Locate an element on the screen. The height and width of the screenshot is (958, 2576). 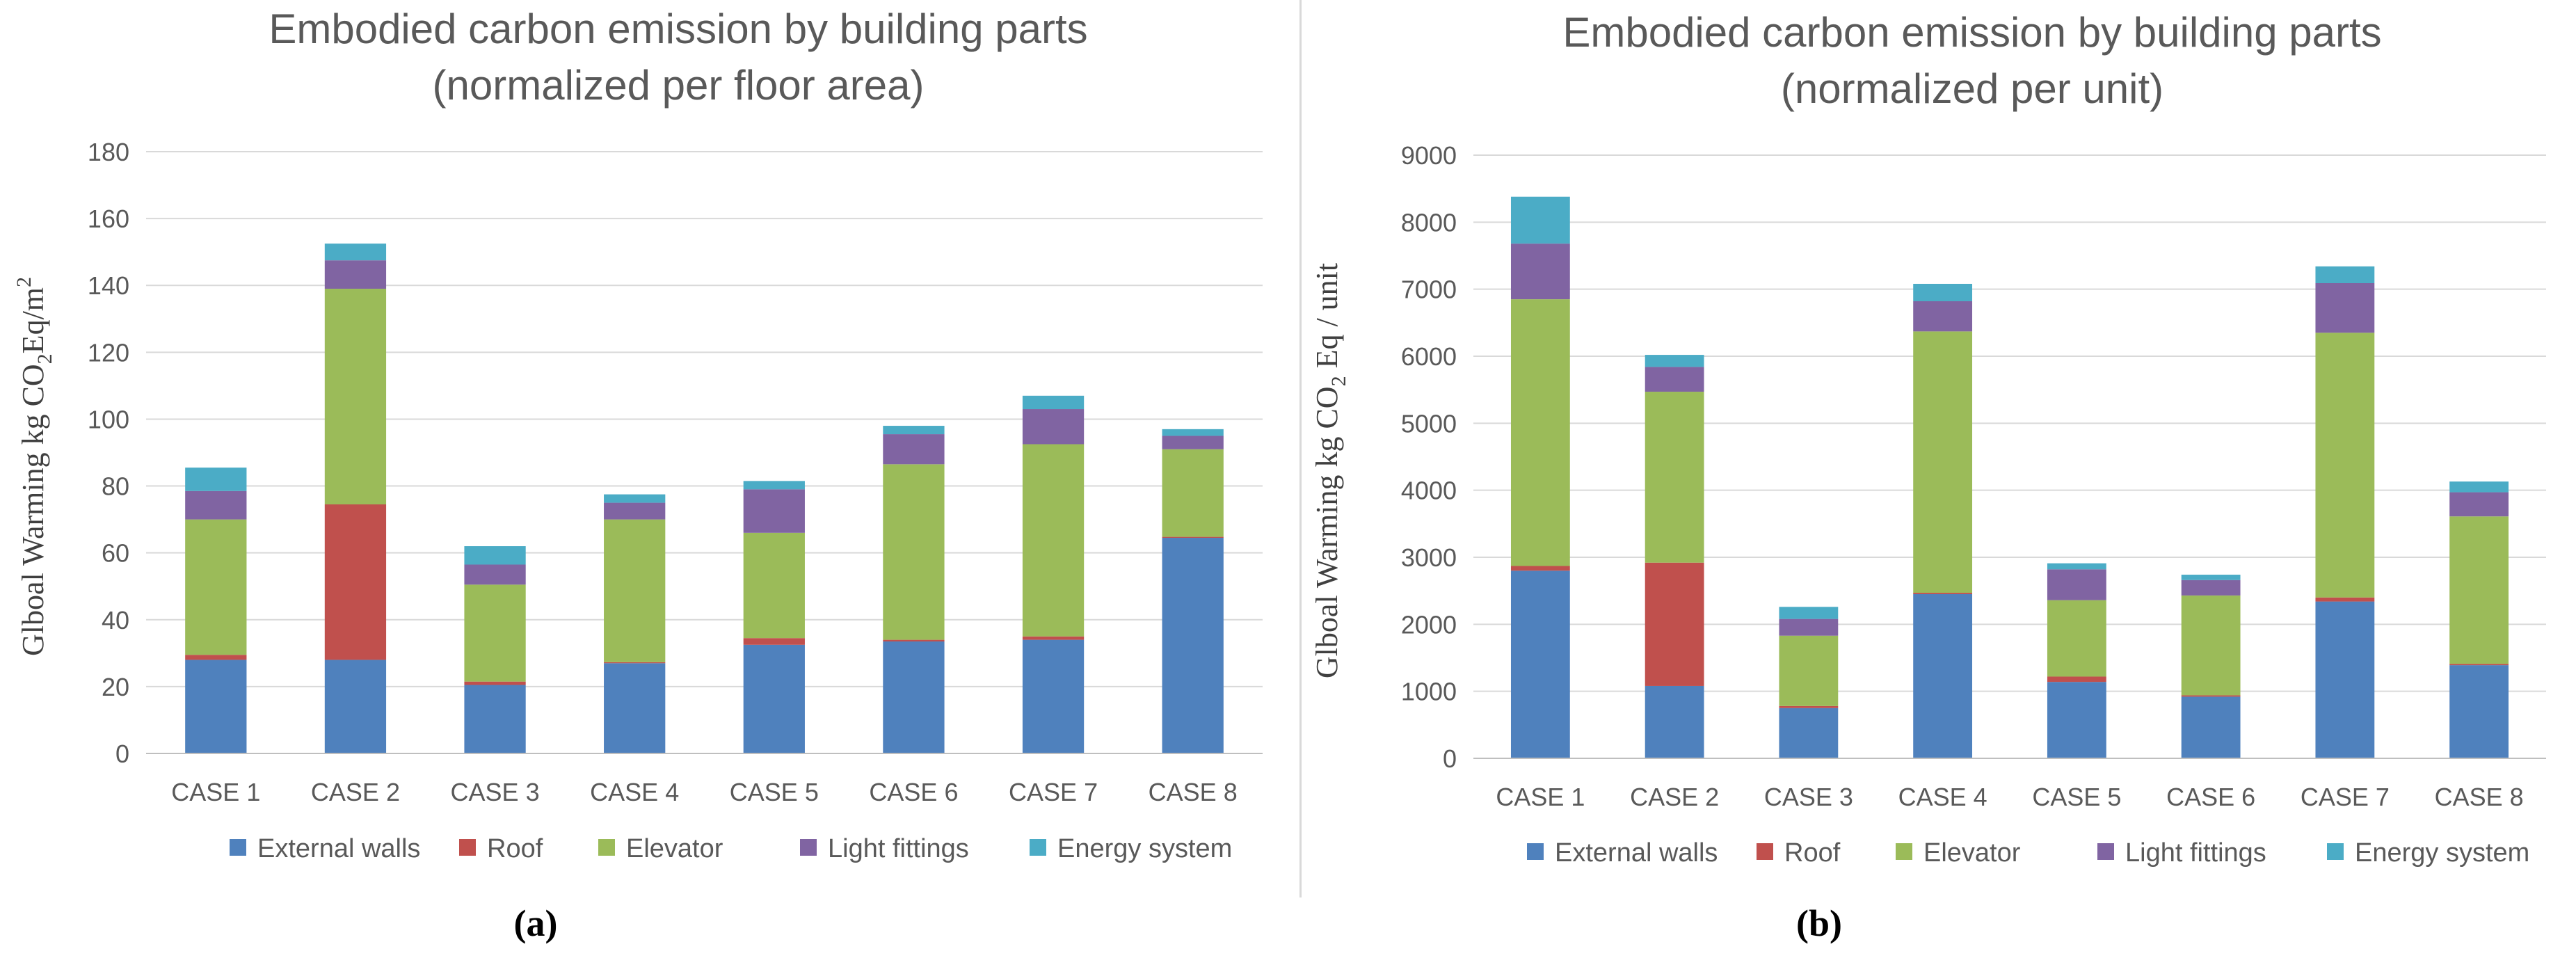
y-tick-label: 6000 is located at coordinates (1429, 356).